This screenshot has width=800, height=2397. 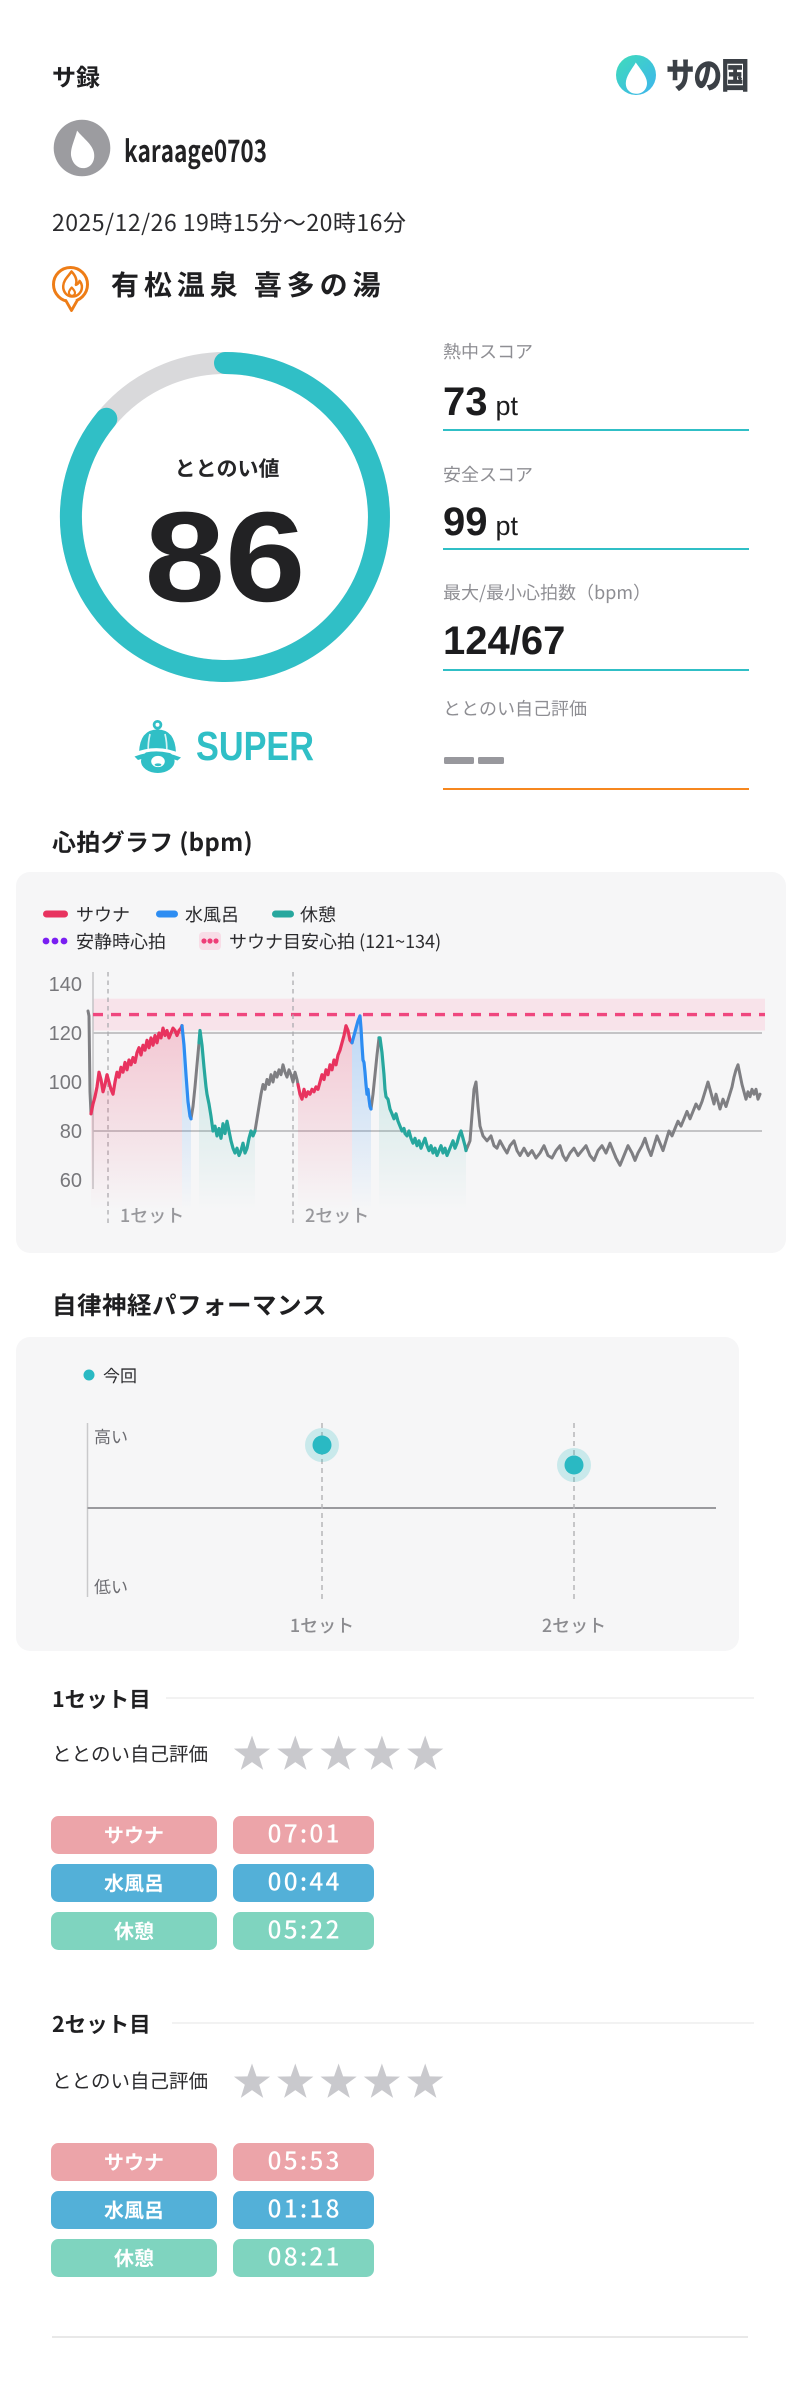 What do you see at coordinates (71, 1181) in the screenshot?
I see `svg-text: 60` at bounding box center [71, 1181].